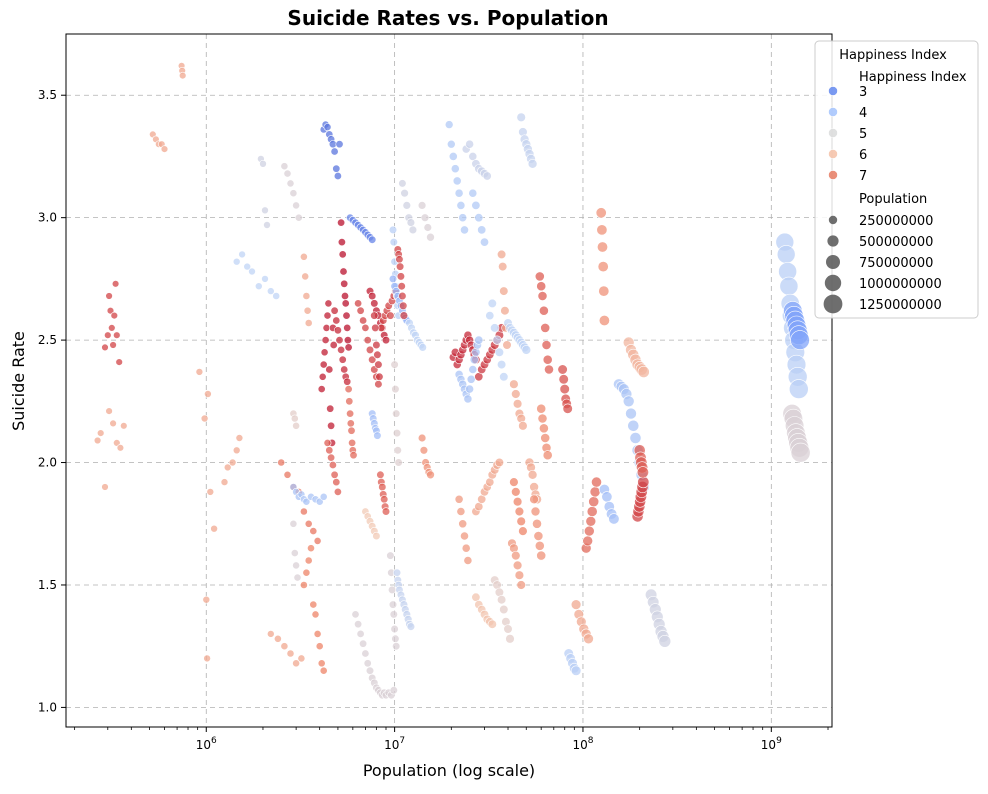  What do you see at coordinates (893, 199) in the screenshot?
I see `legend-size-title: Population` at bounding box center [893, 199].